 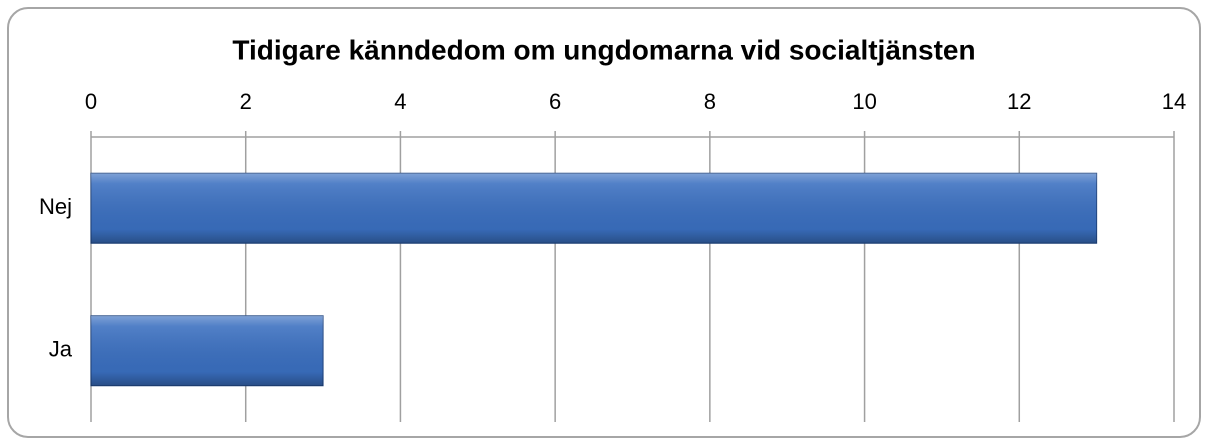 What do you see at coordinates (61, 349) in the screenshot?
I see `y-tick-label: Ja` at bounding box center [61, 349].